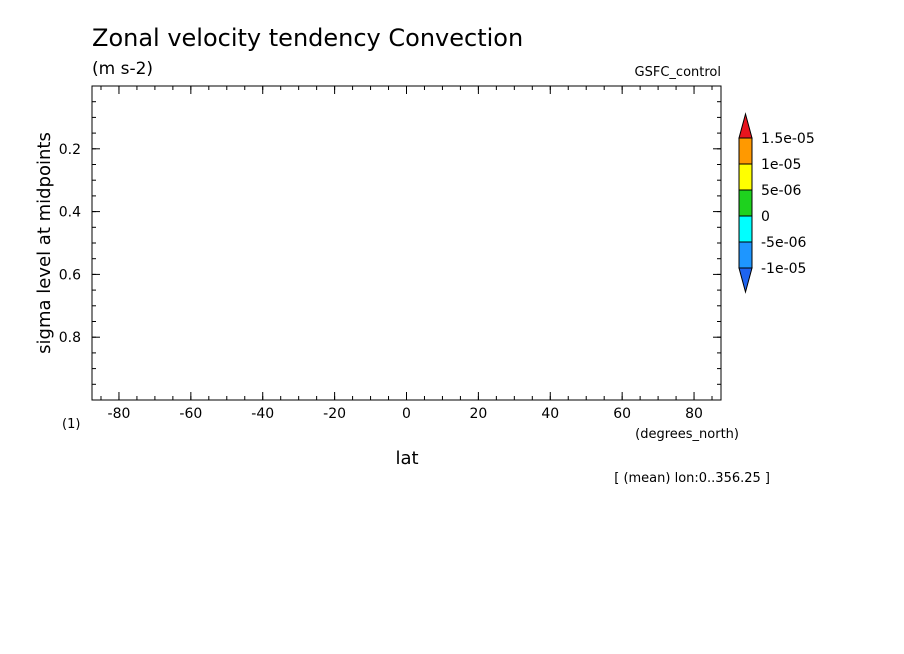  Describe the element at coordinates (781, 165) in the screenshot. I see `colorbar-label: 1e-05` at that location.